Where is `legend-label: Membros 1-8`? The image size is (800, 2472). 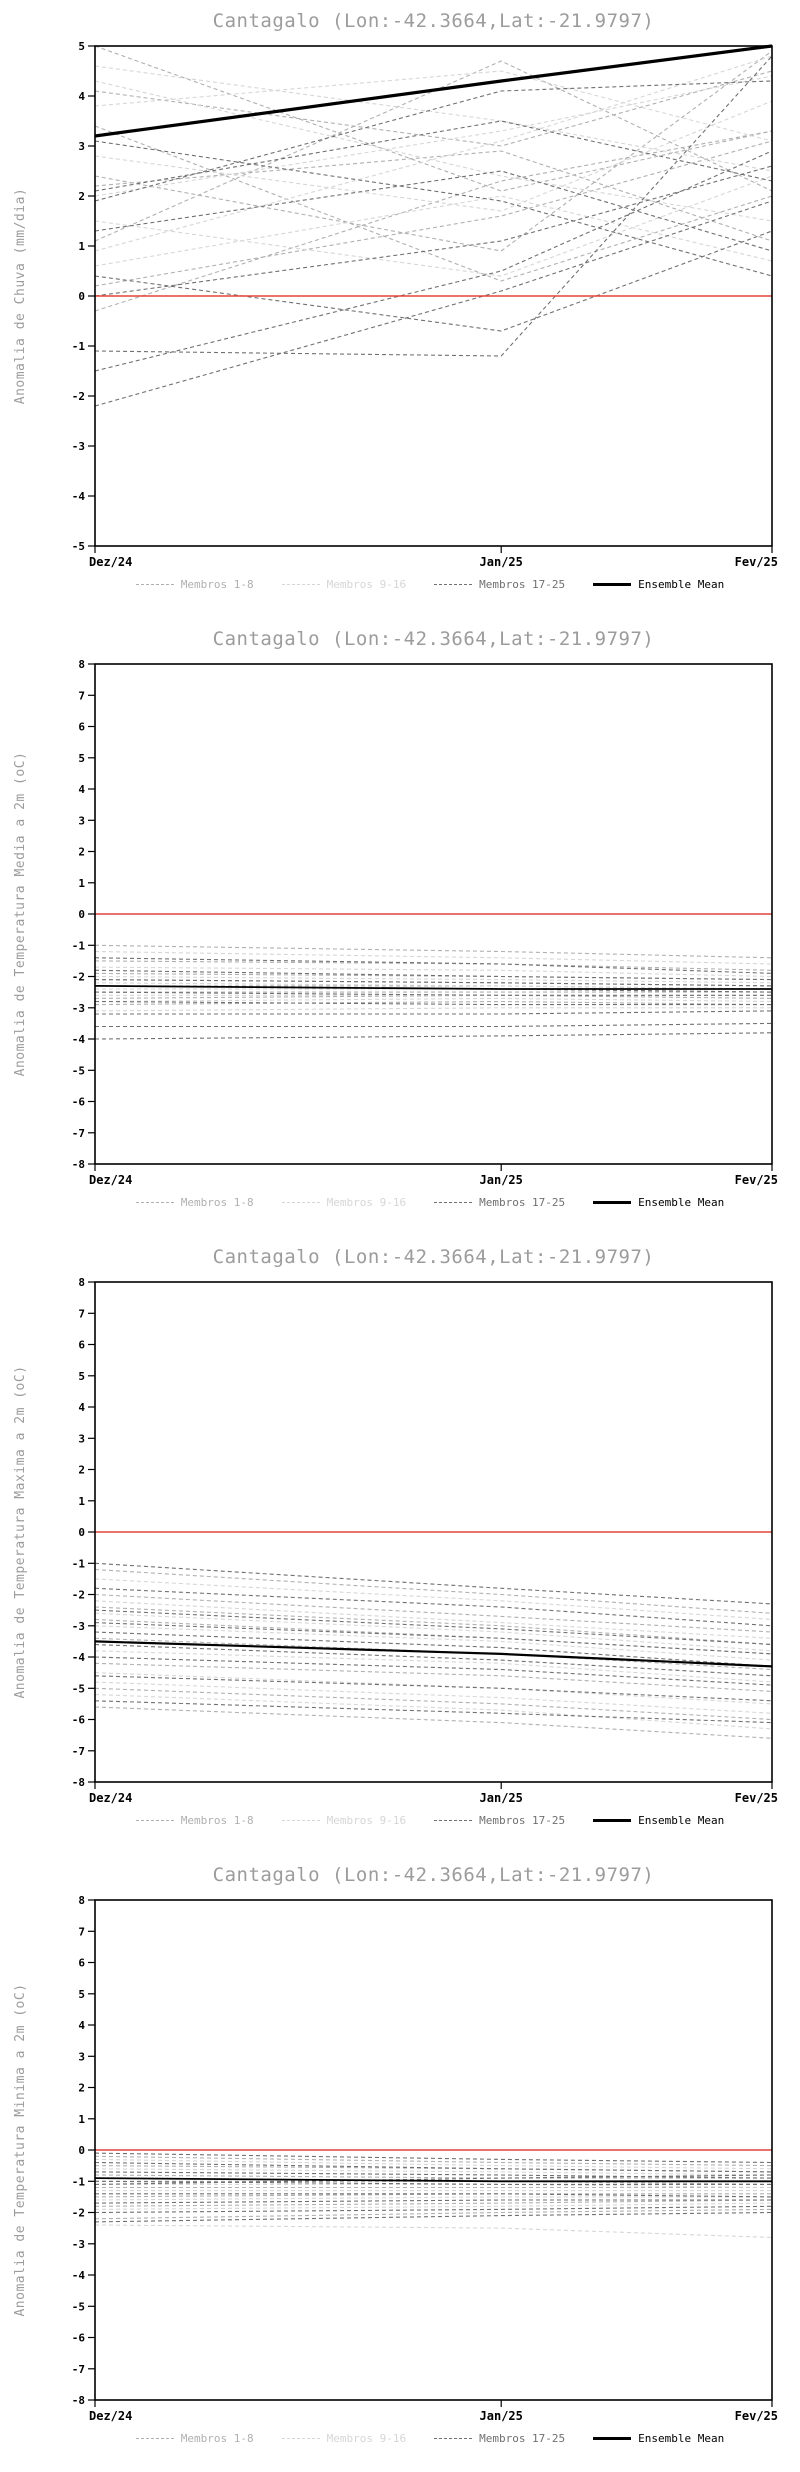
legend-label: Membros 1-8 is located at coordinates (217, 584).